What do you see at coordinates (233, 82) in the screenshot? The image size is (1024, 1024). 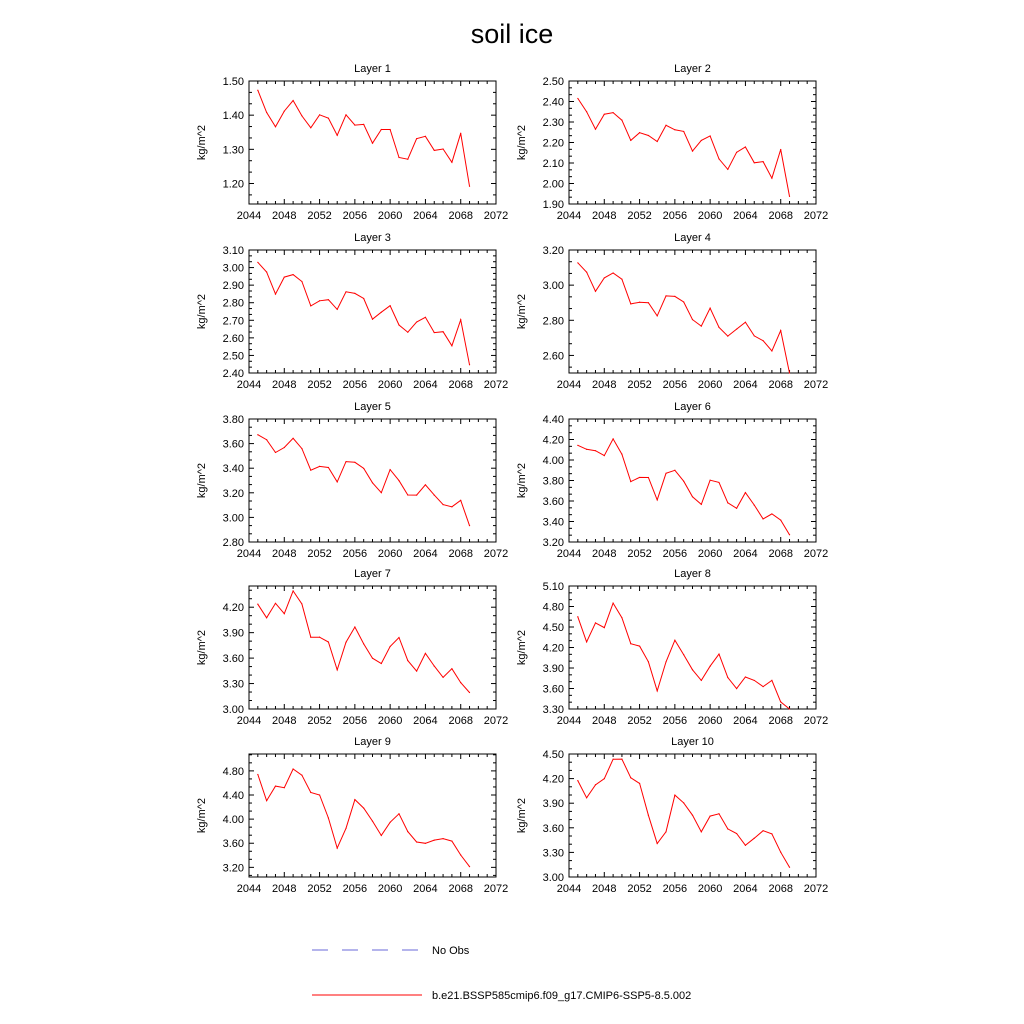 I see `y-tick-label: 1.50` at bounding box center [233, 82].